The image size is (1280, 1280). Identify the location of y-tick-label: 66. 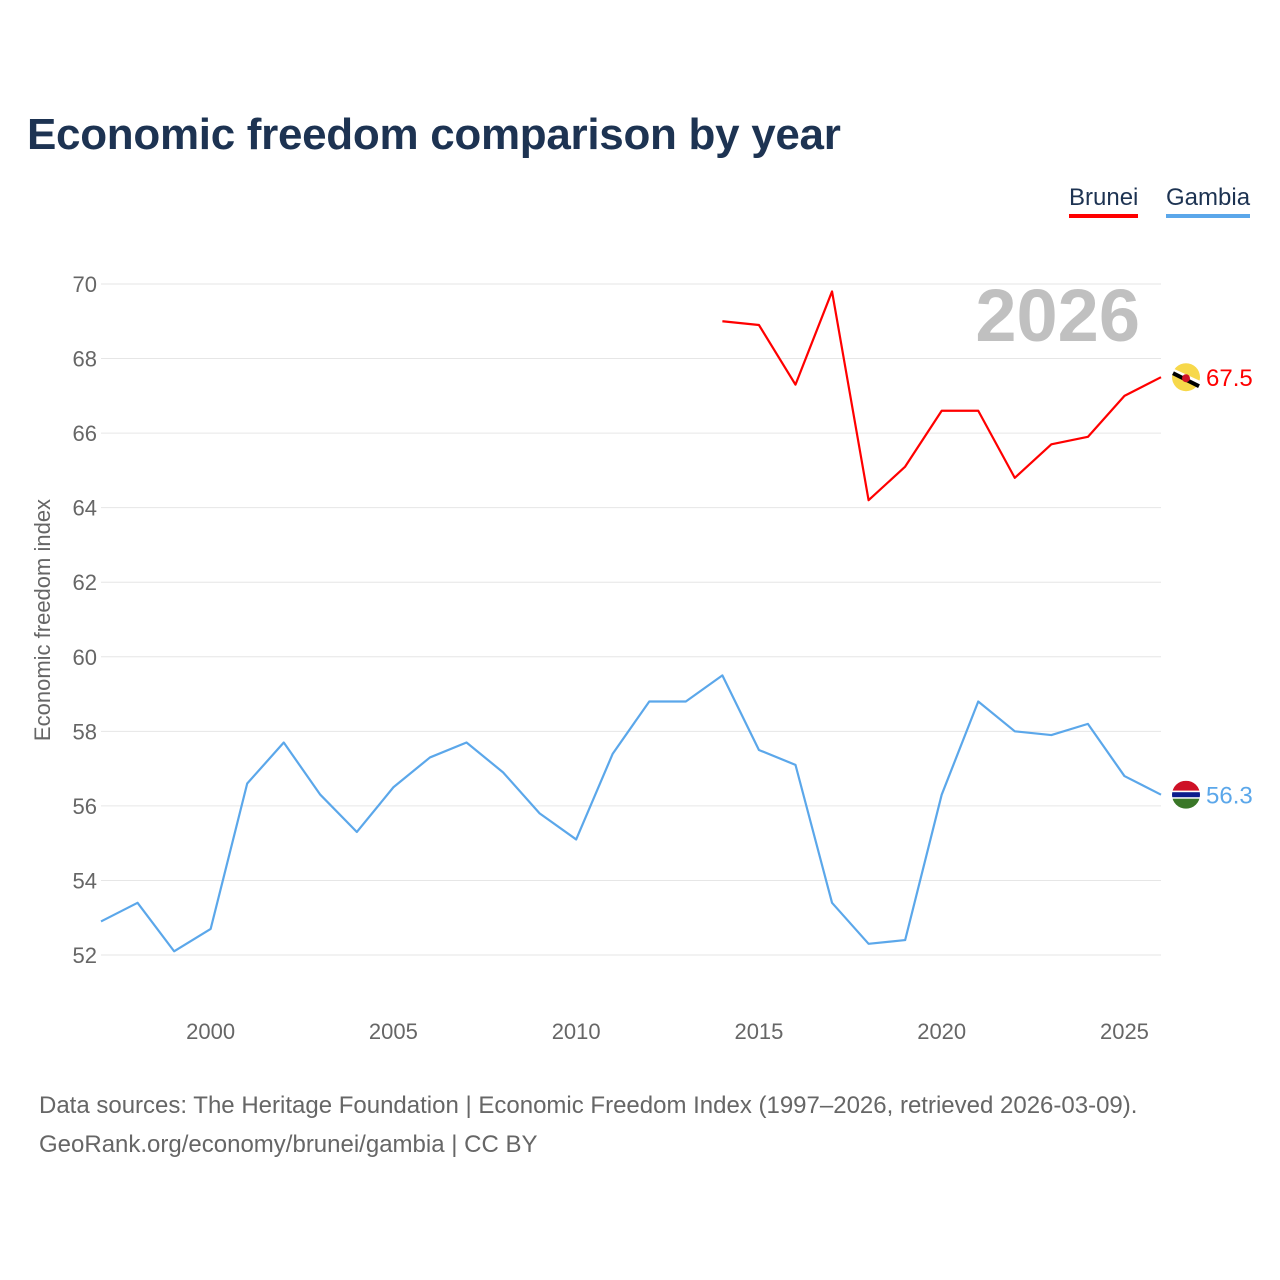
(85, 433).